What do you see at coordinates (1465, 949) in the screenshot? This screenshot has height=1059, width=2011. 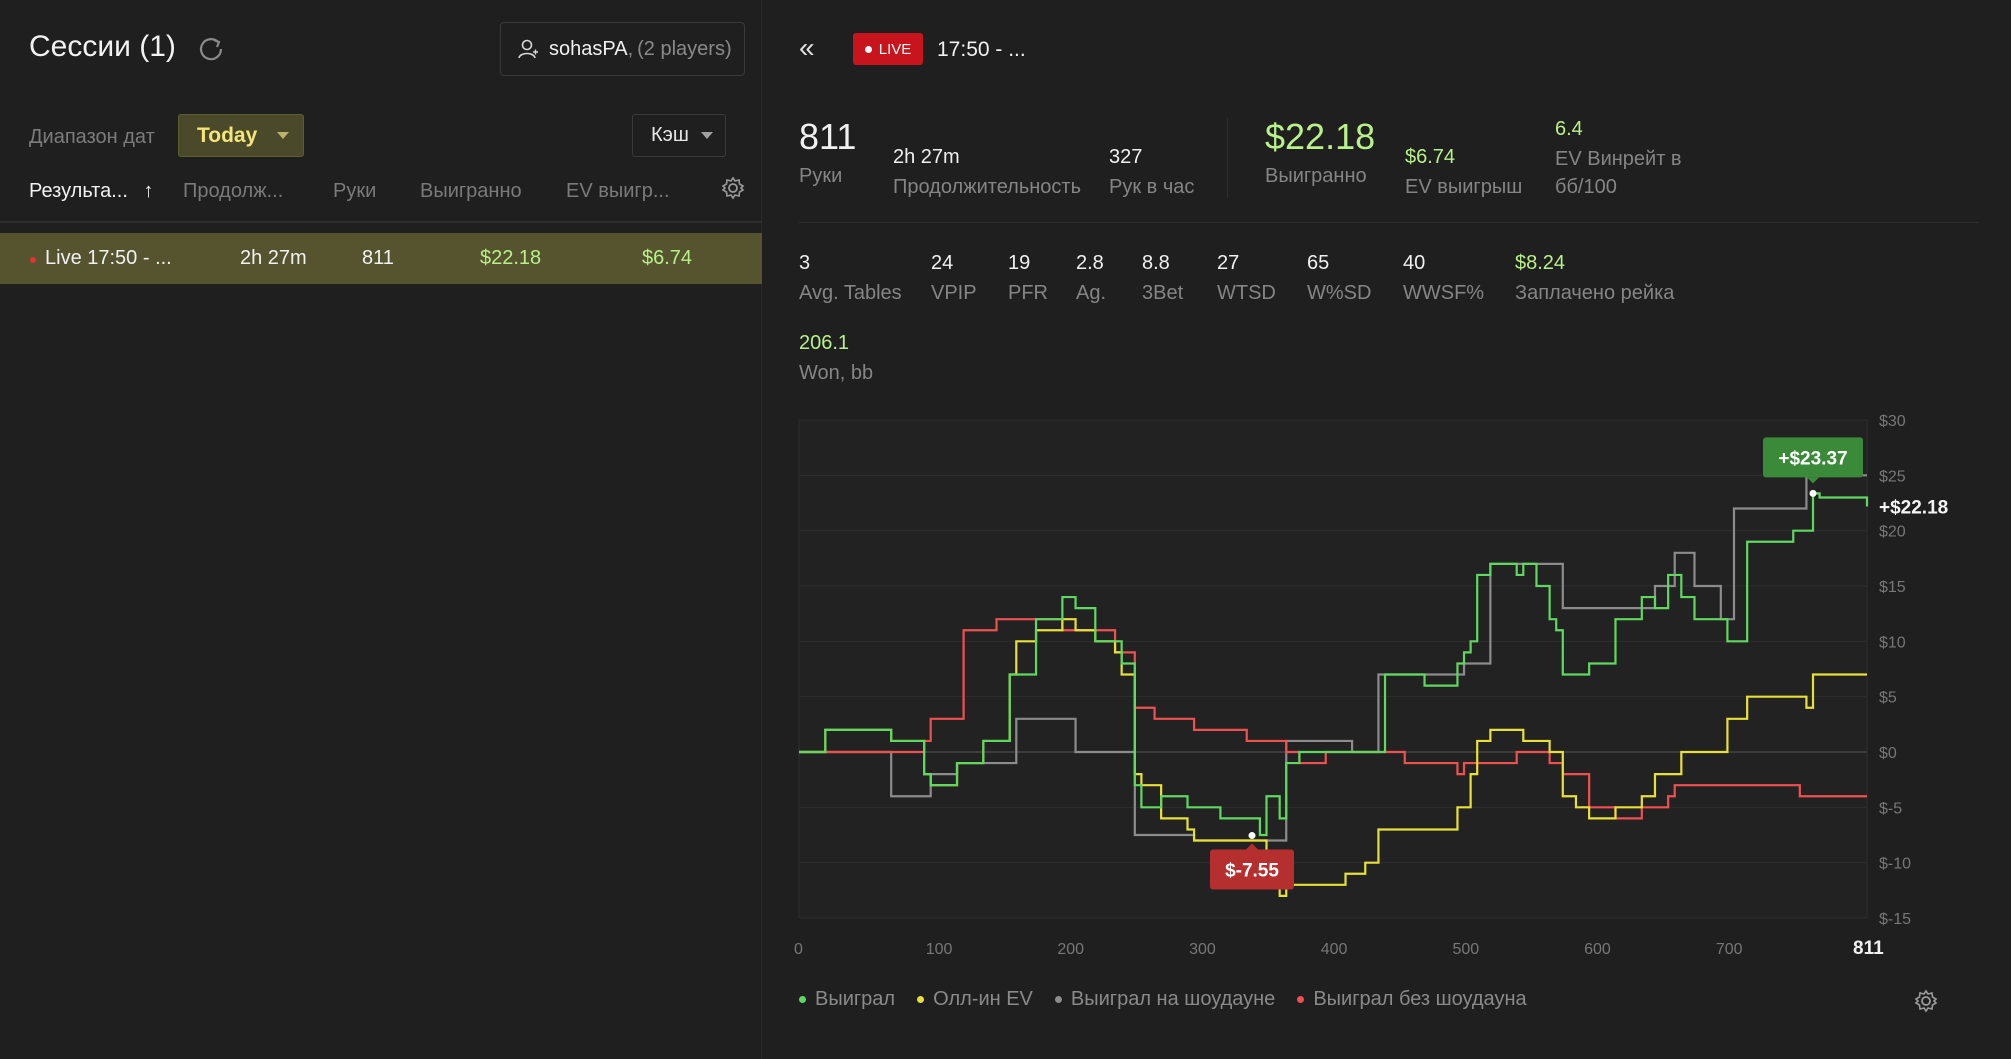 I see `x-tick-label: 500` at bounding box center [1465, 949].